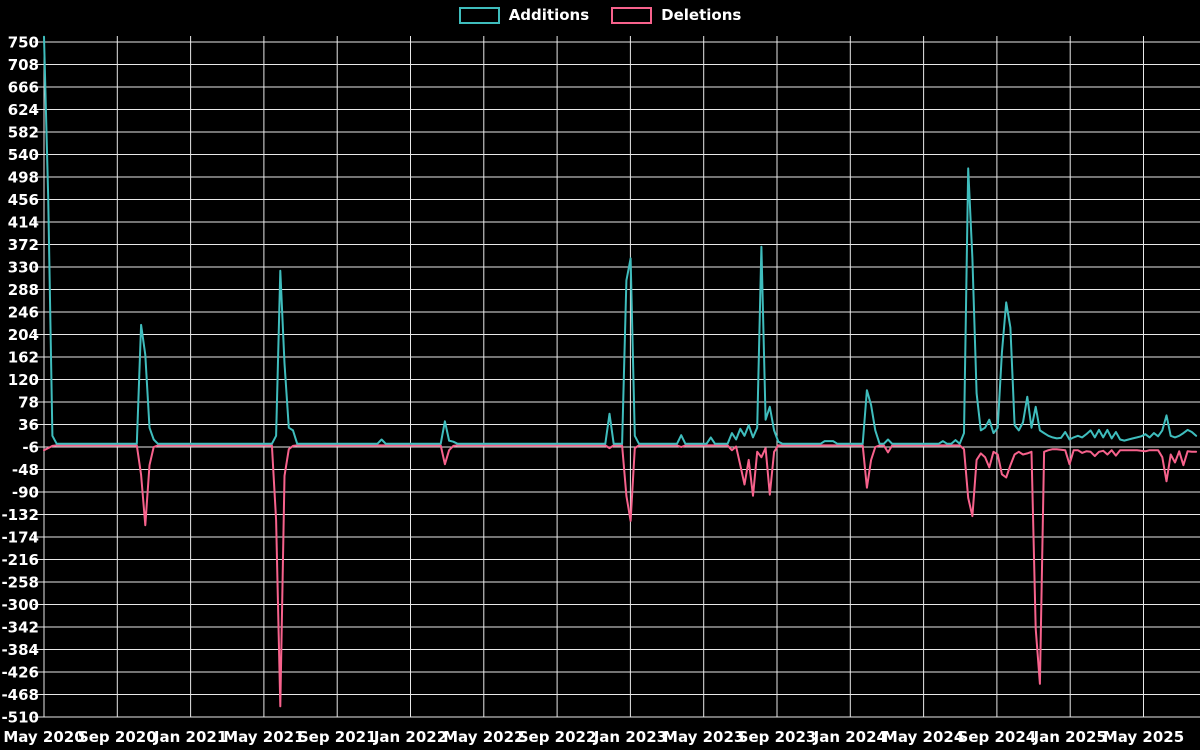  I want to click on svg-text: 540, so click(23, 155).